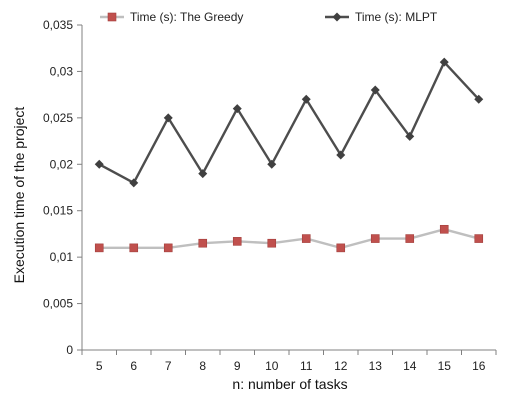  I want to click on y-tick-label: 0,025, so click(58, 118).